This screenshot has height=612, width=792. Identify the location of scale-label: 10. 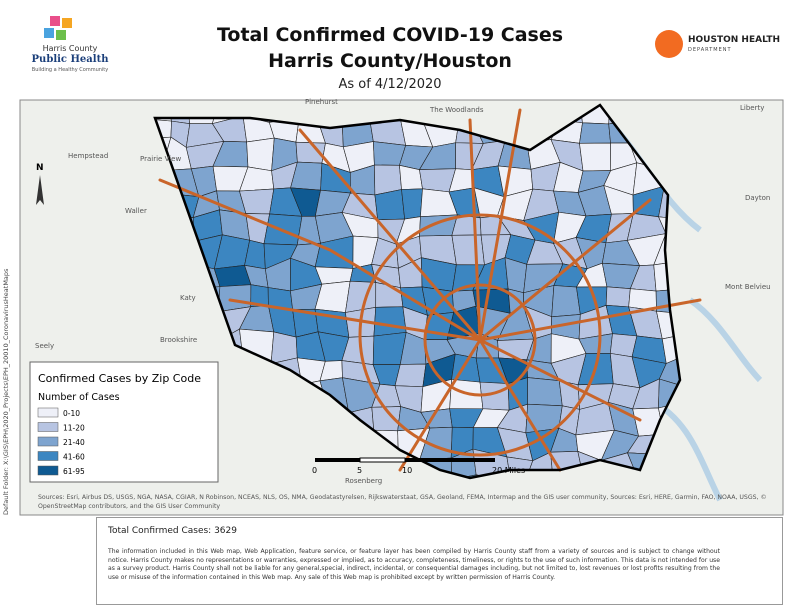
(407, 470).